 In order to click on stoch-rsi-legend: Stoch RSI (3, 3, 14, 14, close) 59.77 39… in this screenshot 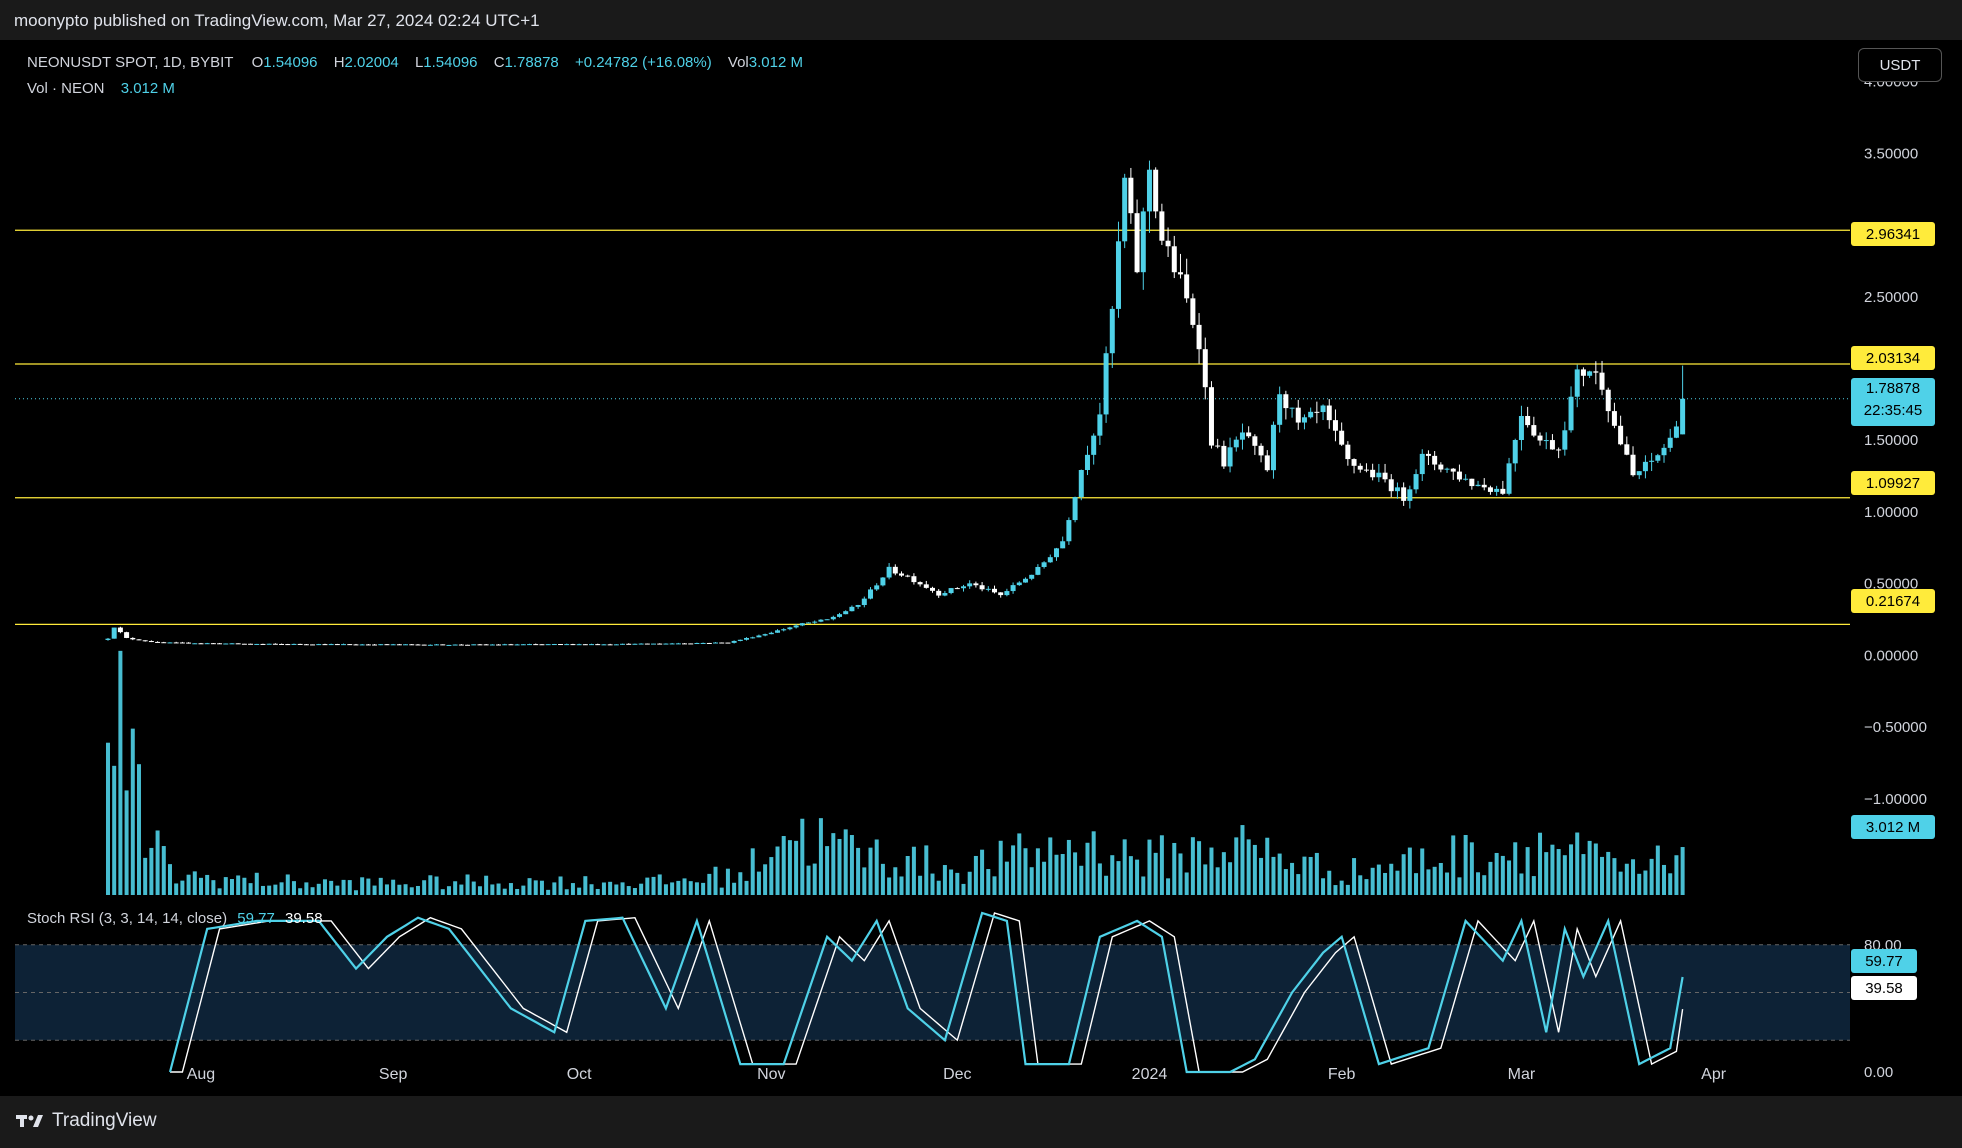, I will do `click(175, 918)`.